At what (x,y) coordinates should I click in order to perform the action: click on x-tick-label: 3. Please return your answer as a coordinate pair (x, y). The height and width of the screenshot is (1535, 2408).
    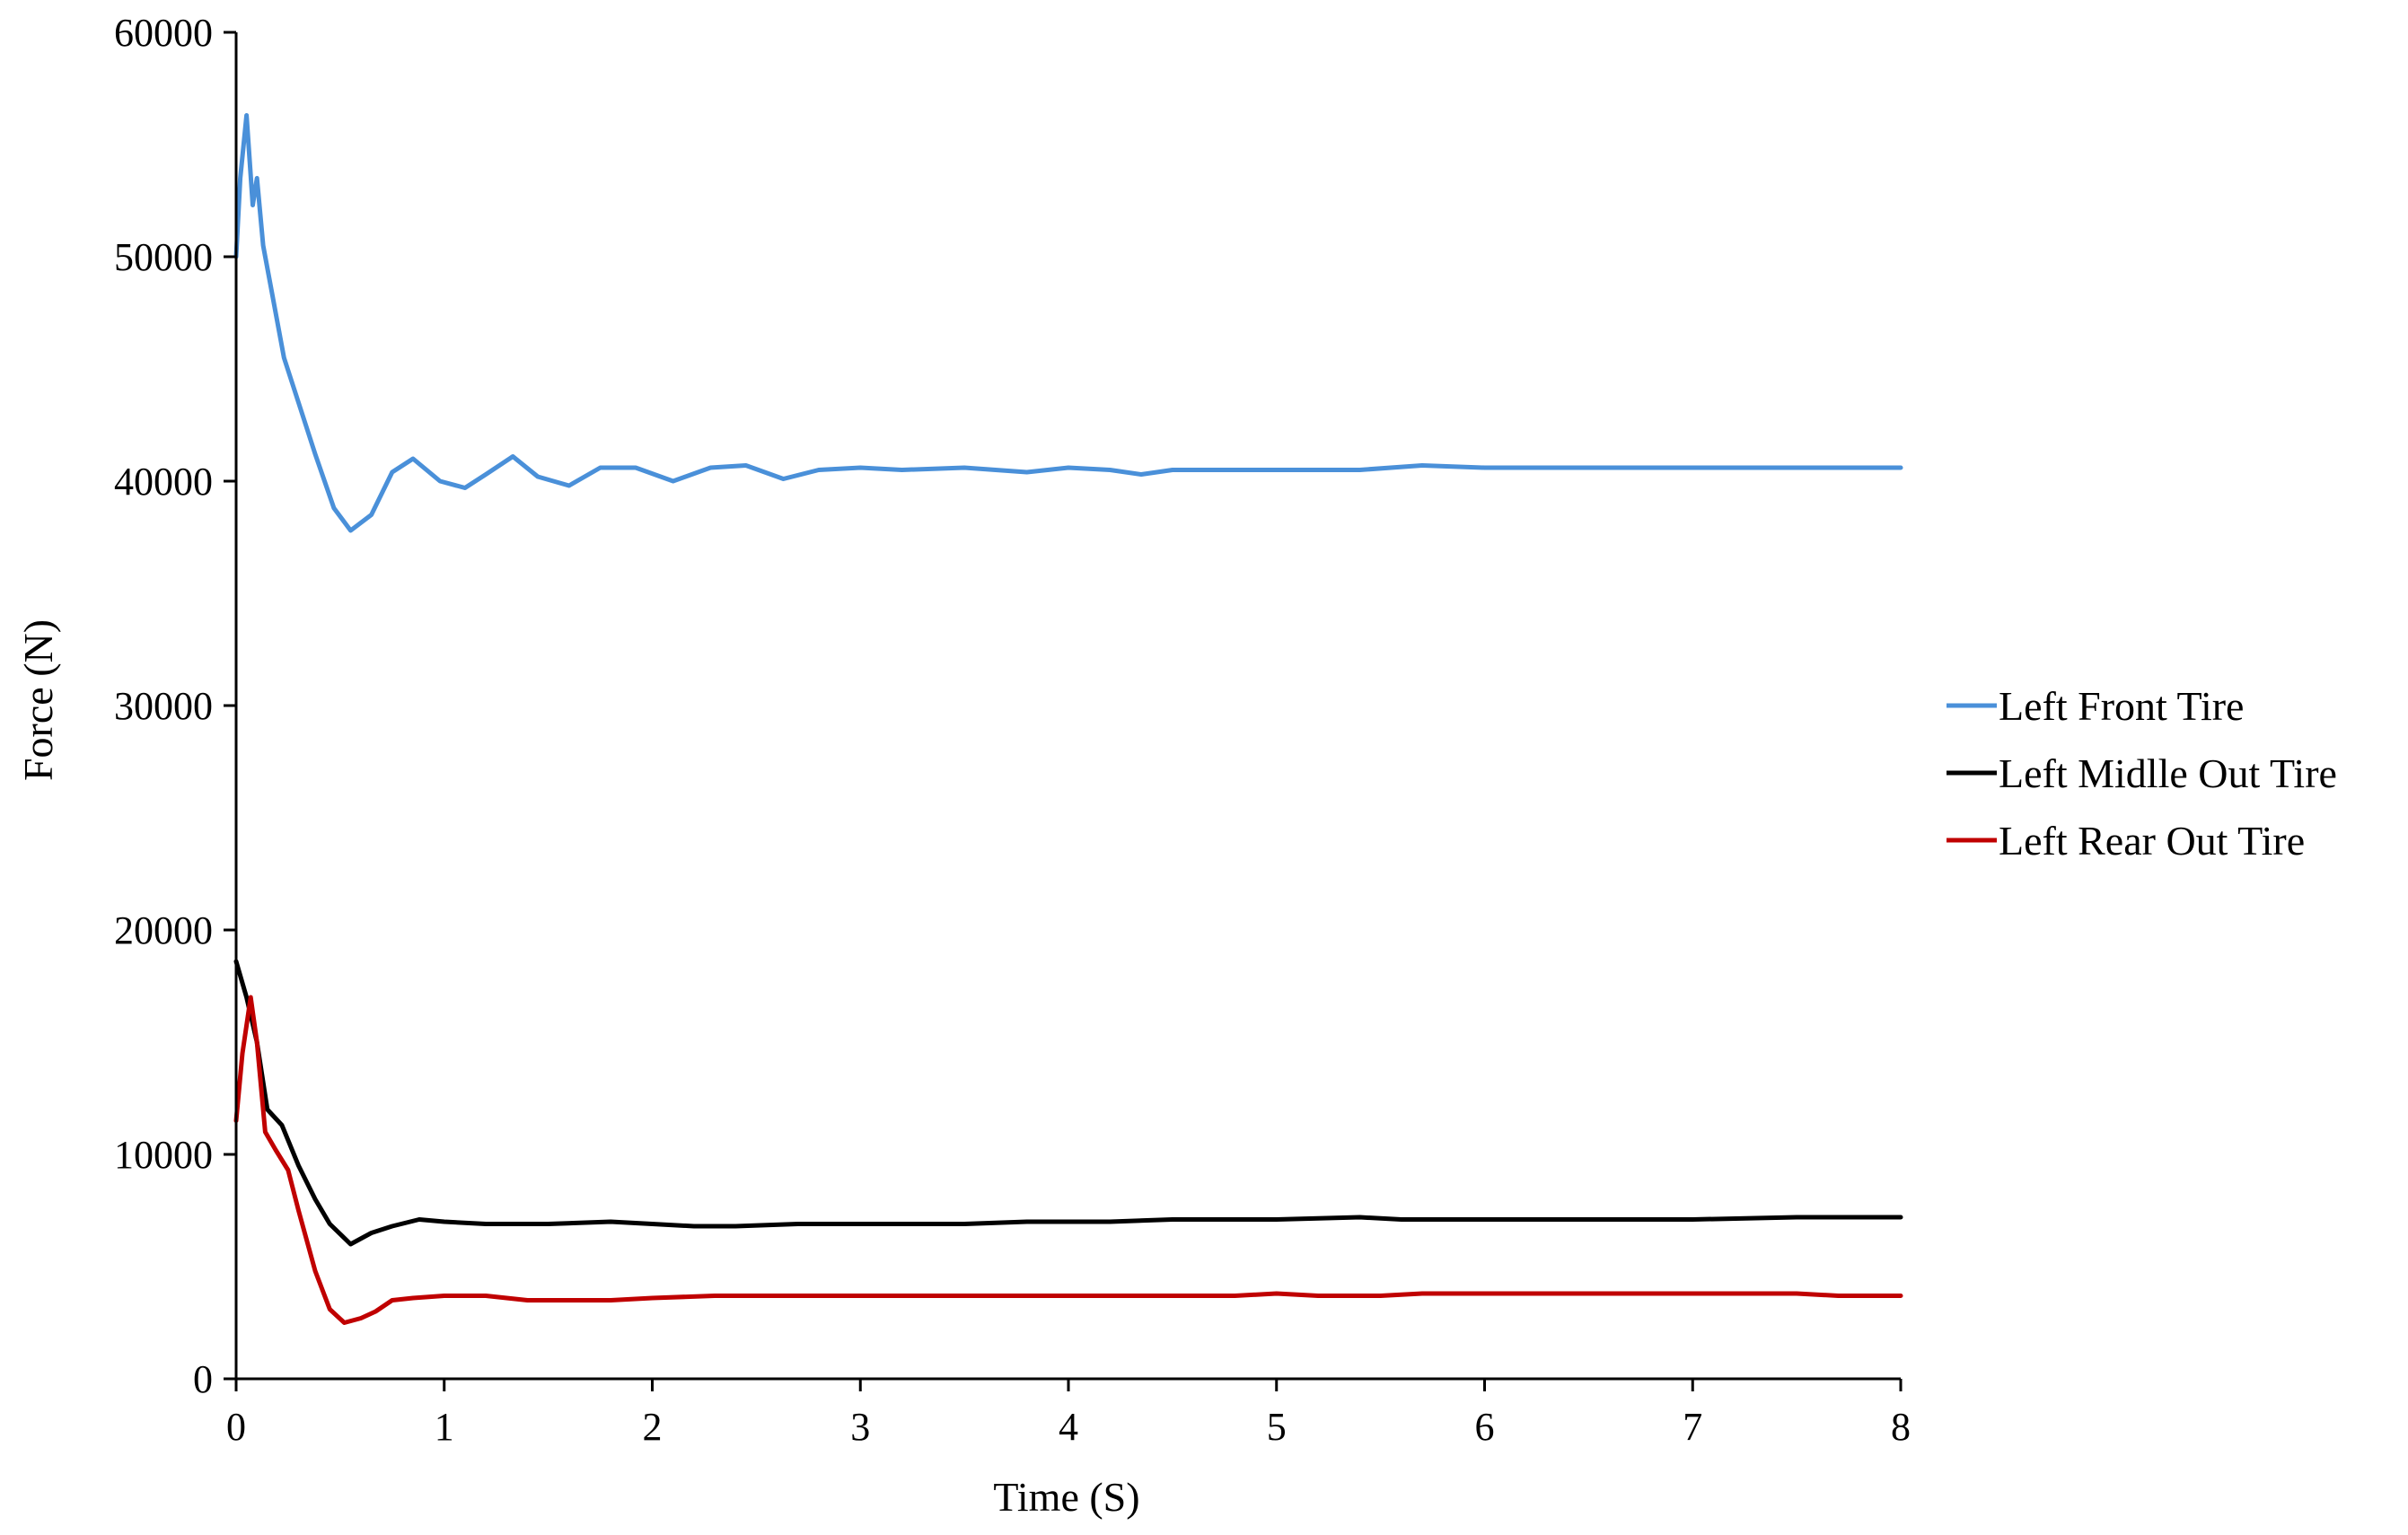
    Looking at the image, I should click on (860, 1427).